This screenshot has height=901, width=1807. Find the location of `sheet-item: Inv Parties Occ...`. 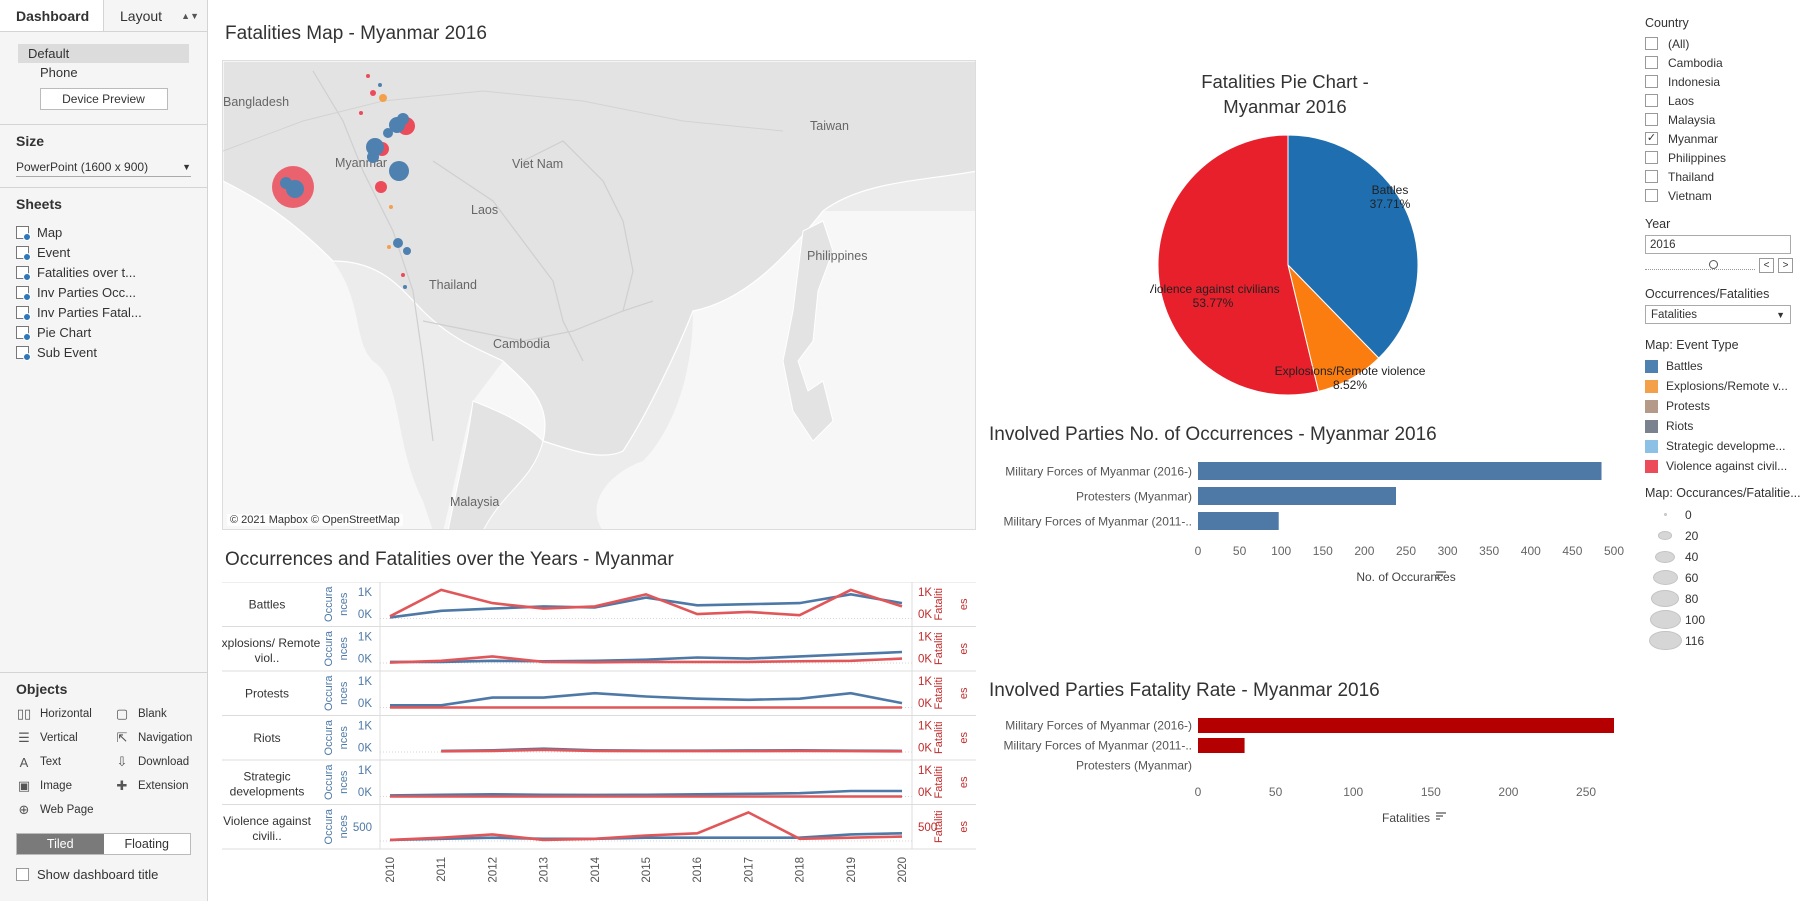

sheet-item: Inv Parties Occ... is located at coordinates (103, 292).